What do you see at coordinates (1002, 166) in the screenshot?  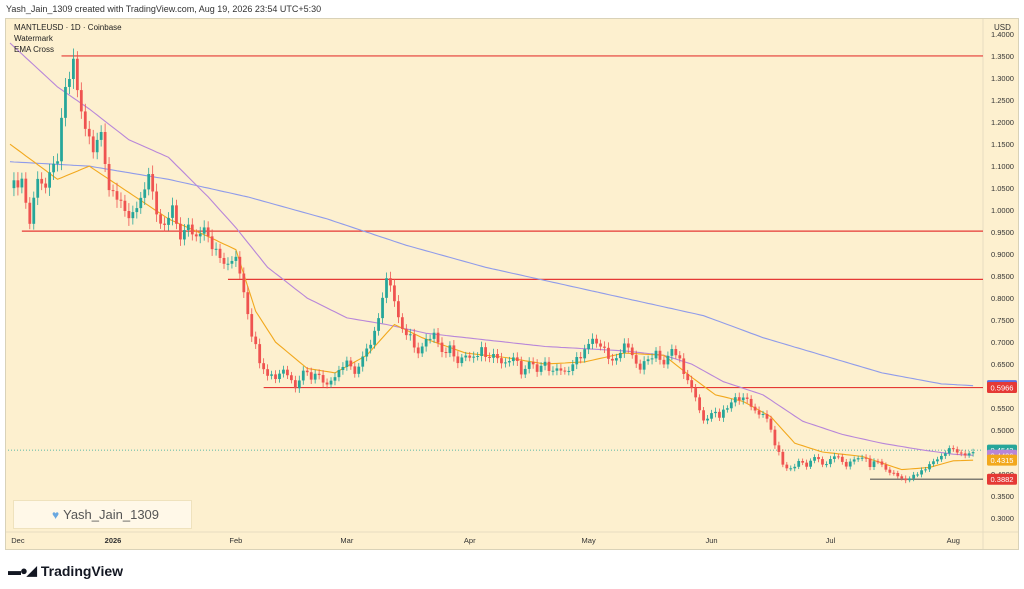 I see `y-tick-label: 1.1000` at bounding box center [1002, 166].